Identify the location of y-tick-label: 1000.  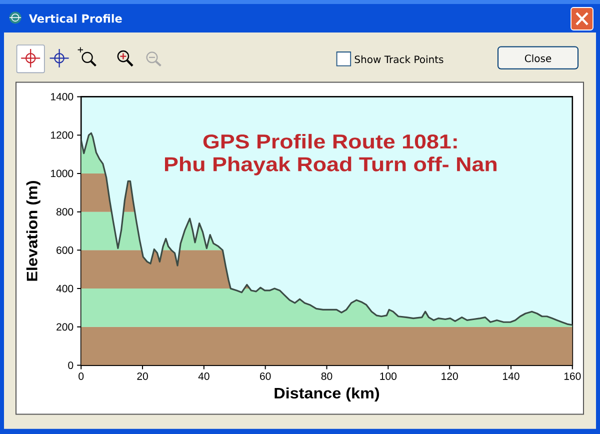
(62, 174).